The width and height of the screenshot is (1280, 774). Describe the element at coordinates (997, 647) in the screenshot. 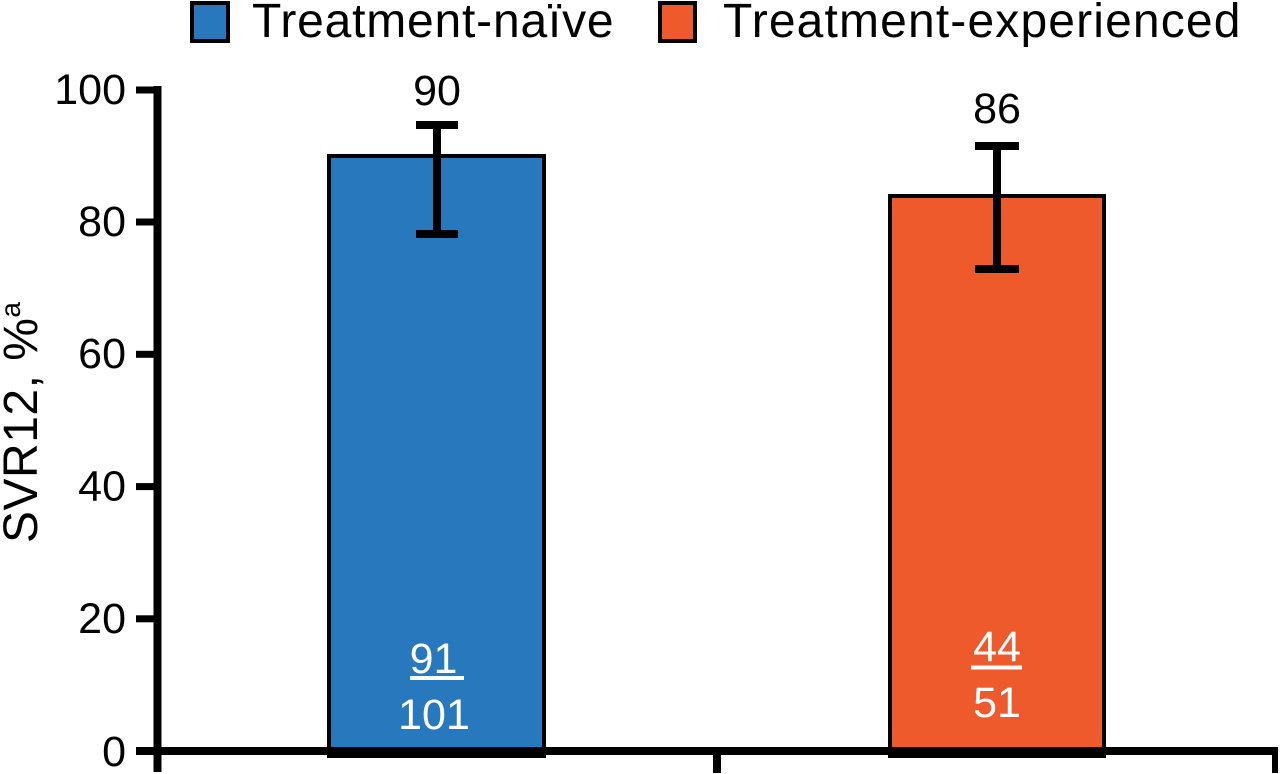

I see `svg-text: 44` at that location.